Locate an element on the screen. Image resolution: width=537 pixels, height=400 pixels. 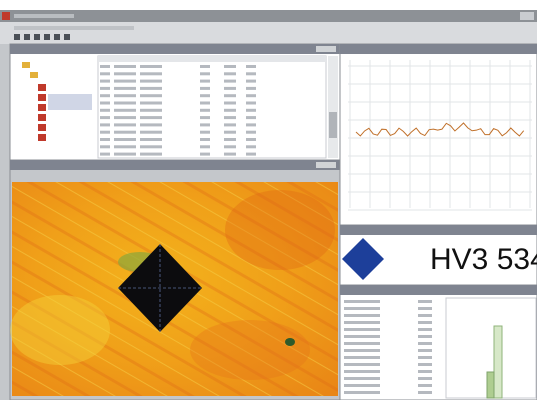
window-controls is located at coordinates (527, 16).